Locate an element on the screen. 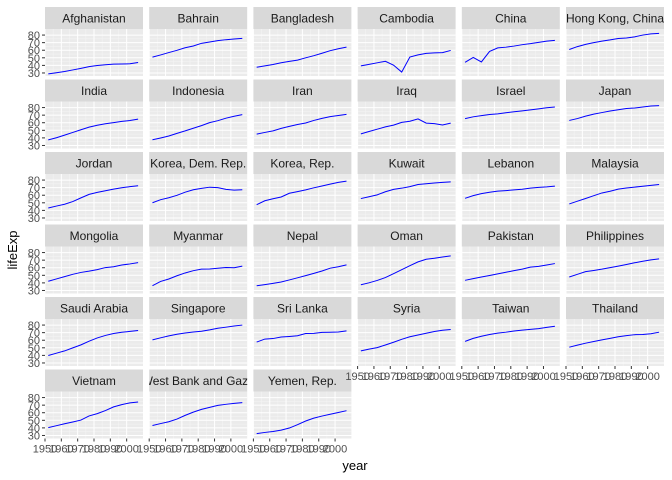 This screenshot has height=480, width=672. facet-panel: Kuwait is located at coordinates (406, 186).